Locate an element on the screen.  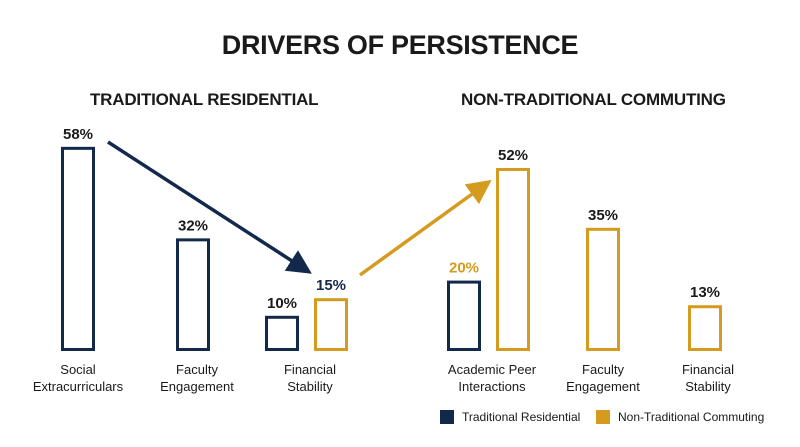
legend-item-traditional: Traditional Residential is located at coordinates (510, 417).